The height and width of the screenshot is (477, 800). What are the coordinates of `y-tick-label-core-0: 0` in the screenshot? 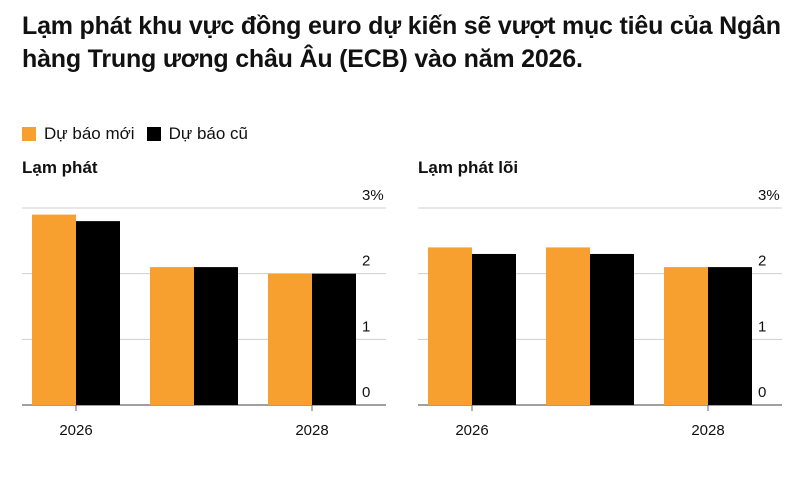 It's located at (762, 392).